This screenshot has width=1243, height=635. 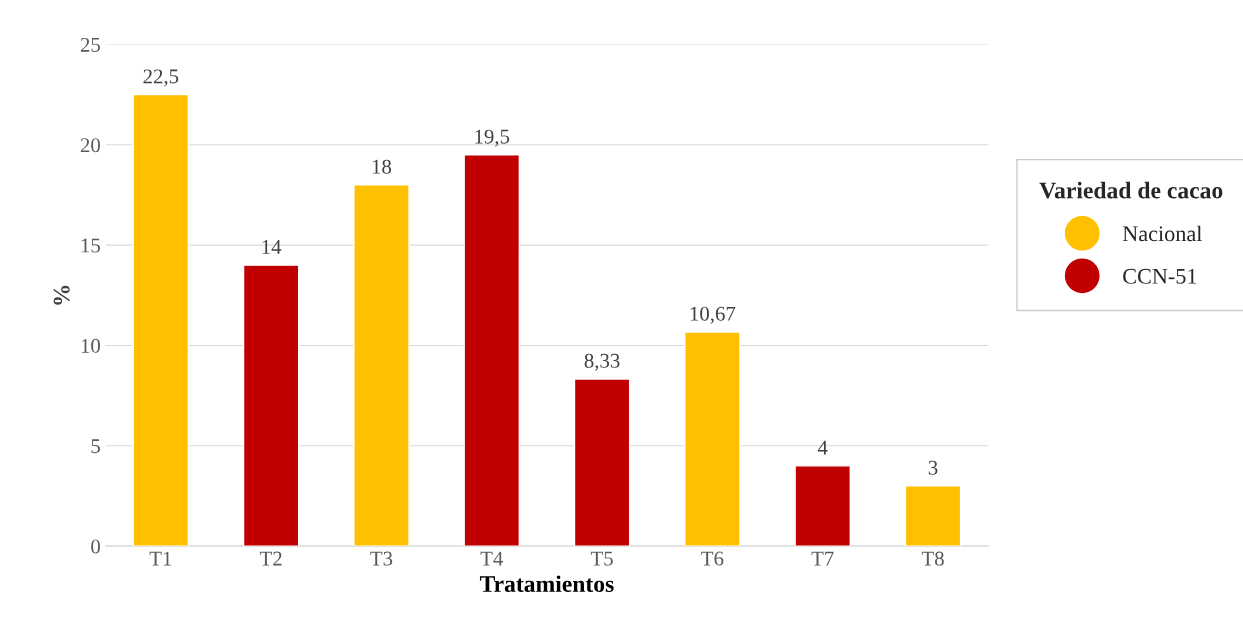 I want to click on data-label: 3, so click(x=933, y=467).